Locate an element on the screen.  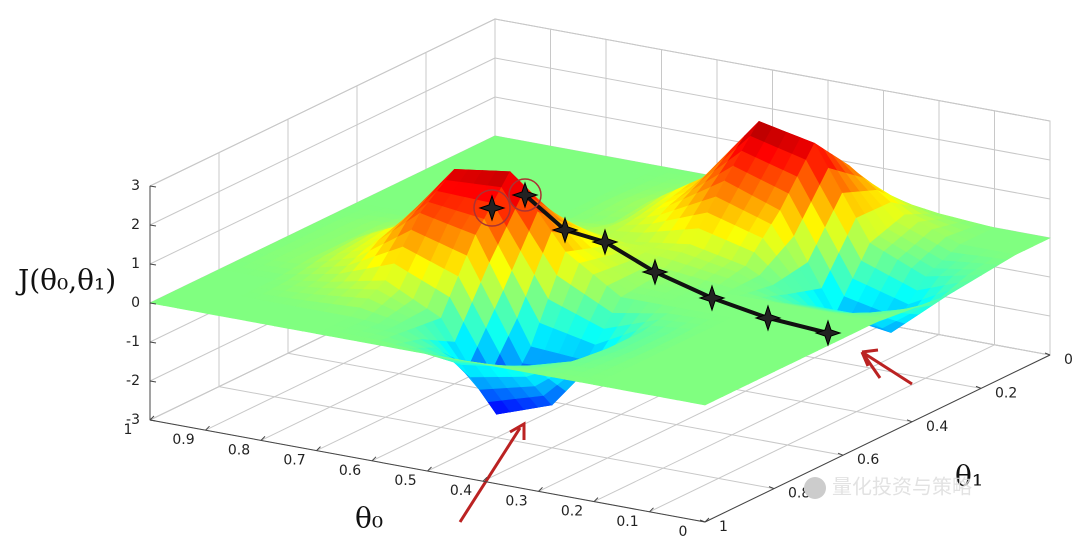
y-tick-label: 0 is located at coordinates (1068, 360).